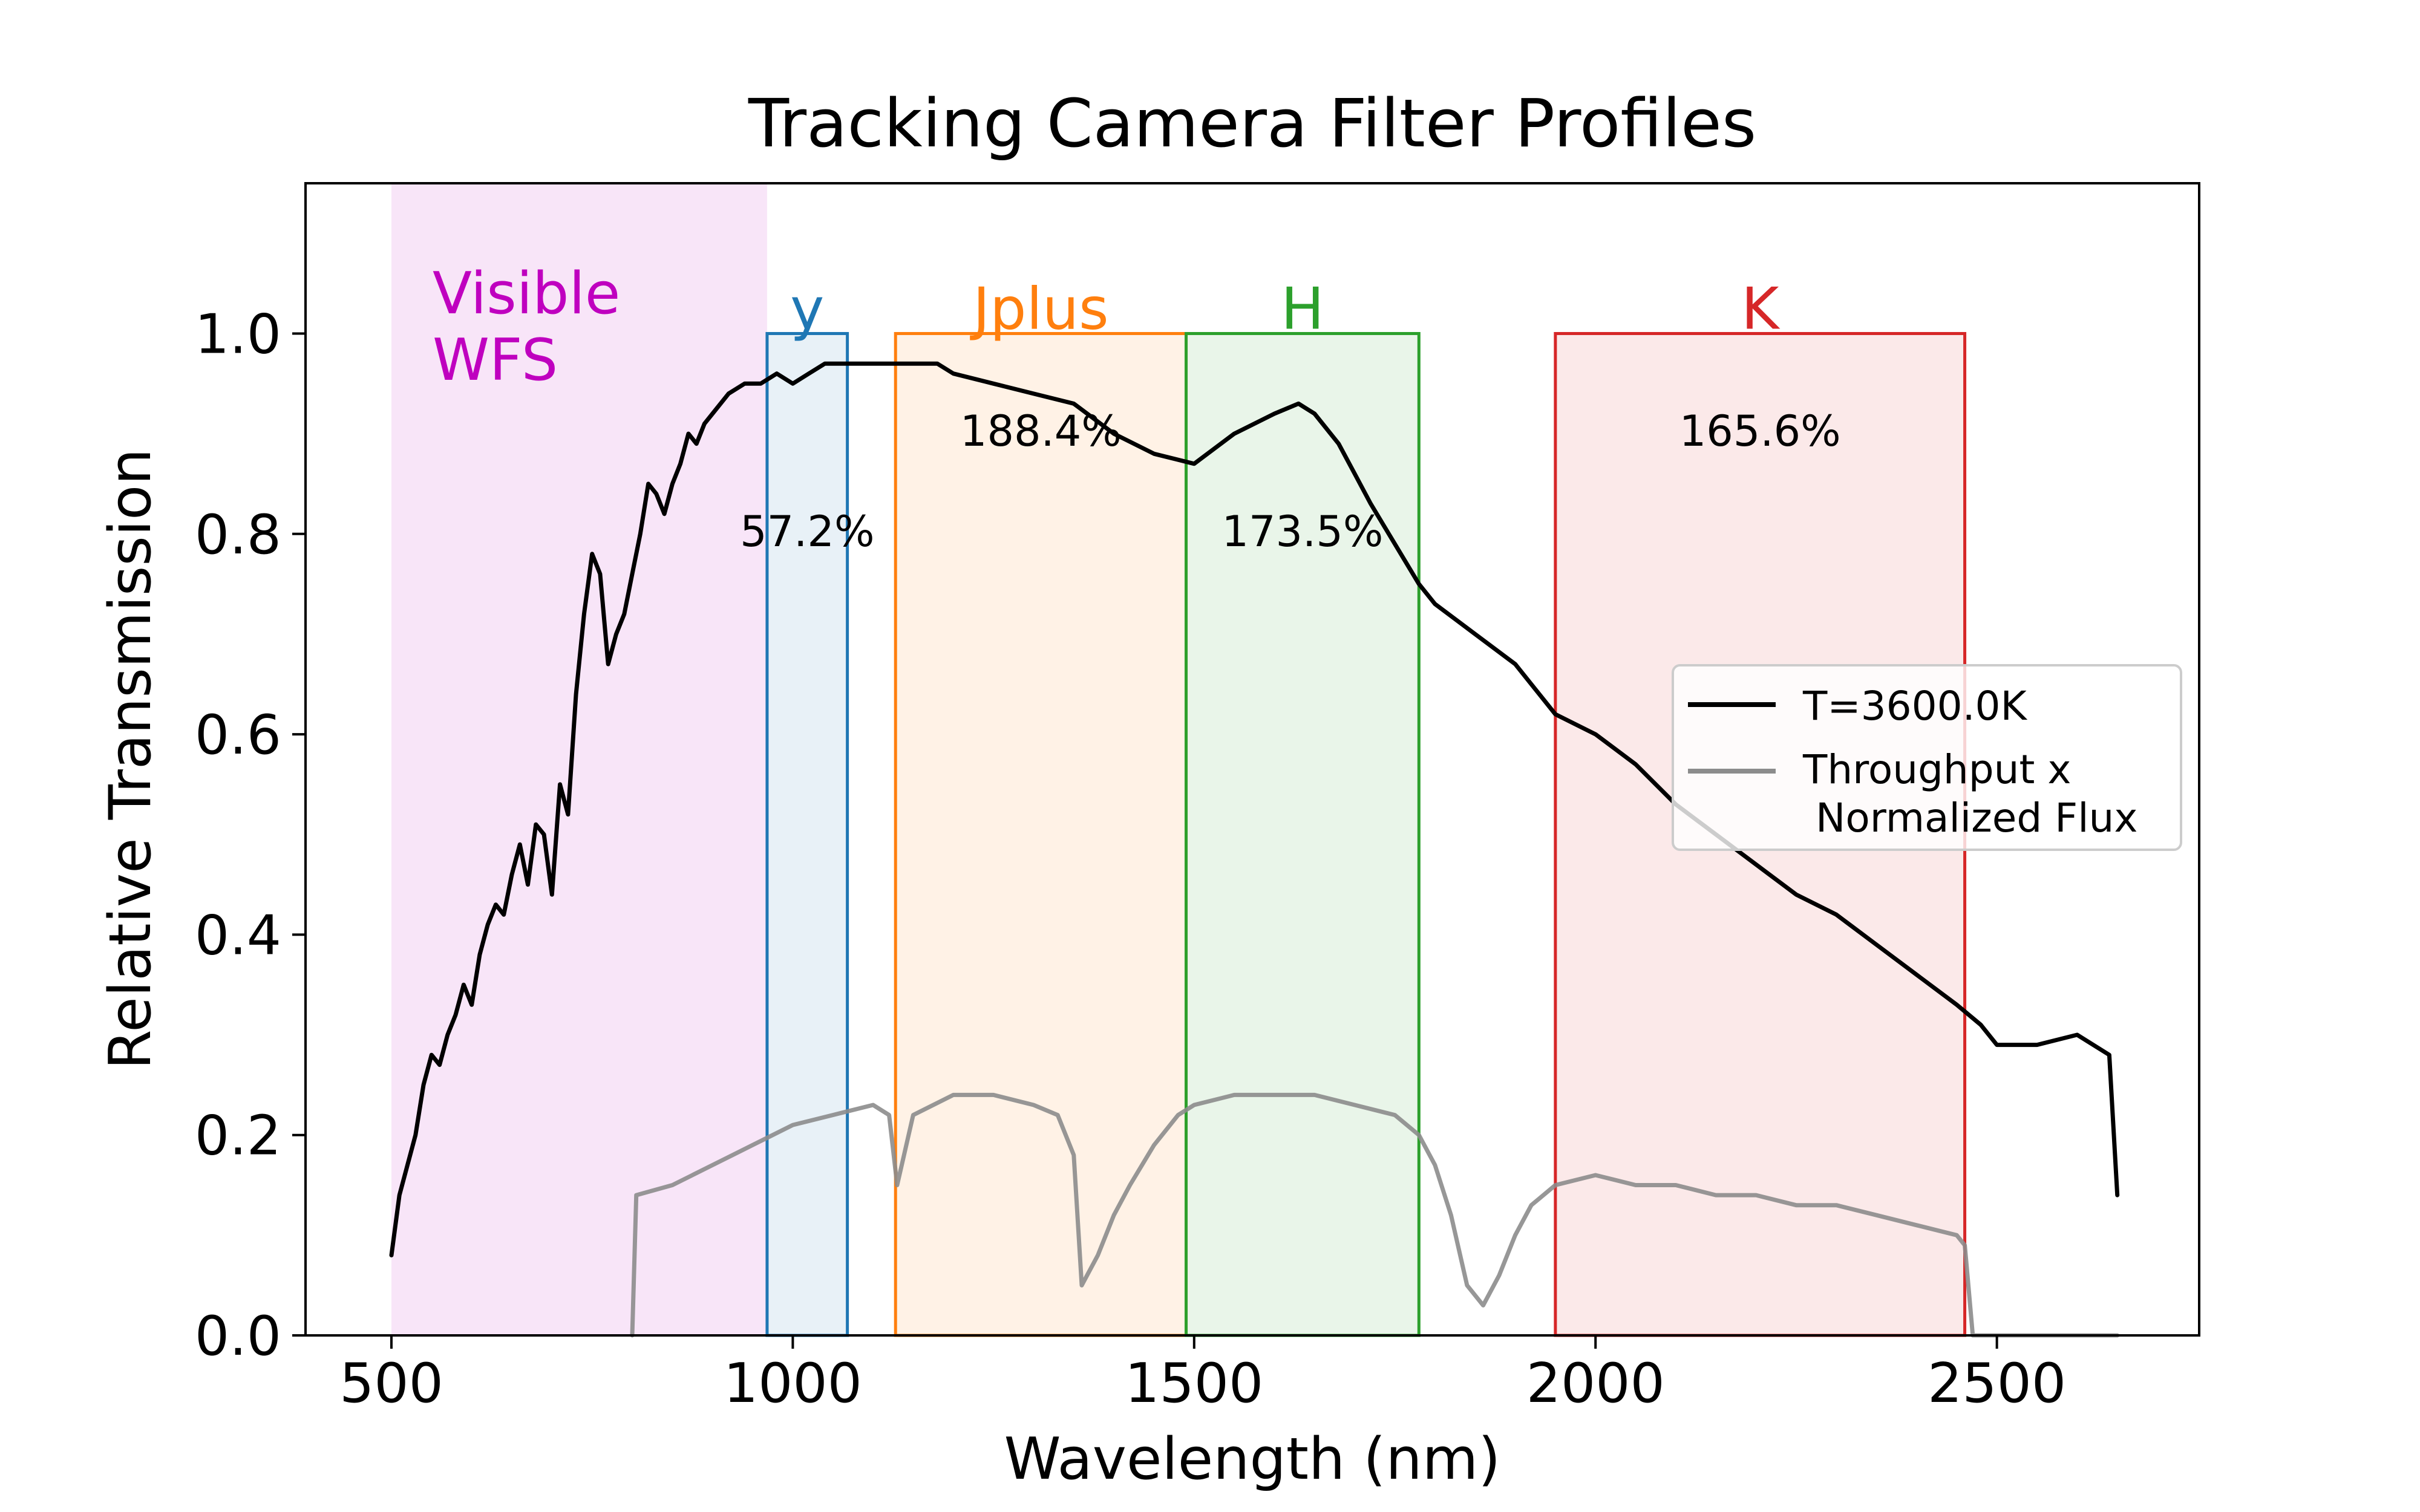 This screenshot has width=2420, height=1512. I want to click on visible-wfs-region, so click(579, 759).